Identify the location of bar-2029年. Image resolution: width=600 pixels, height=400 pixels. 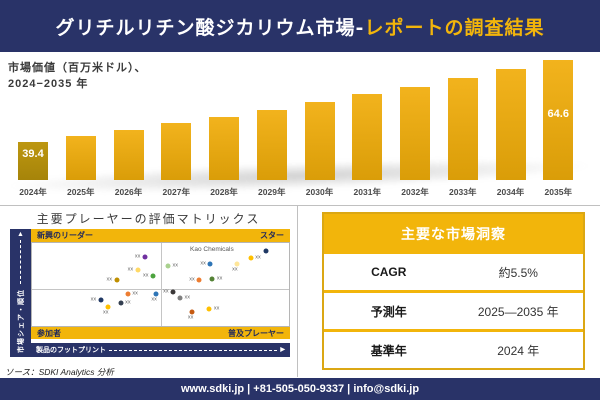
(271, 145).